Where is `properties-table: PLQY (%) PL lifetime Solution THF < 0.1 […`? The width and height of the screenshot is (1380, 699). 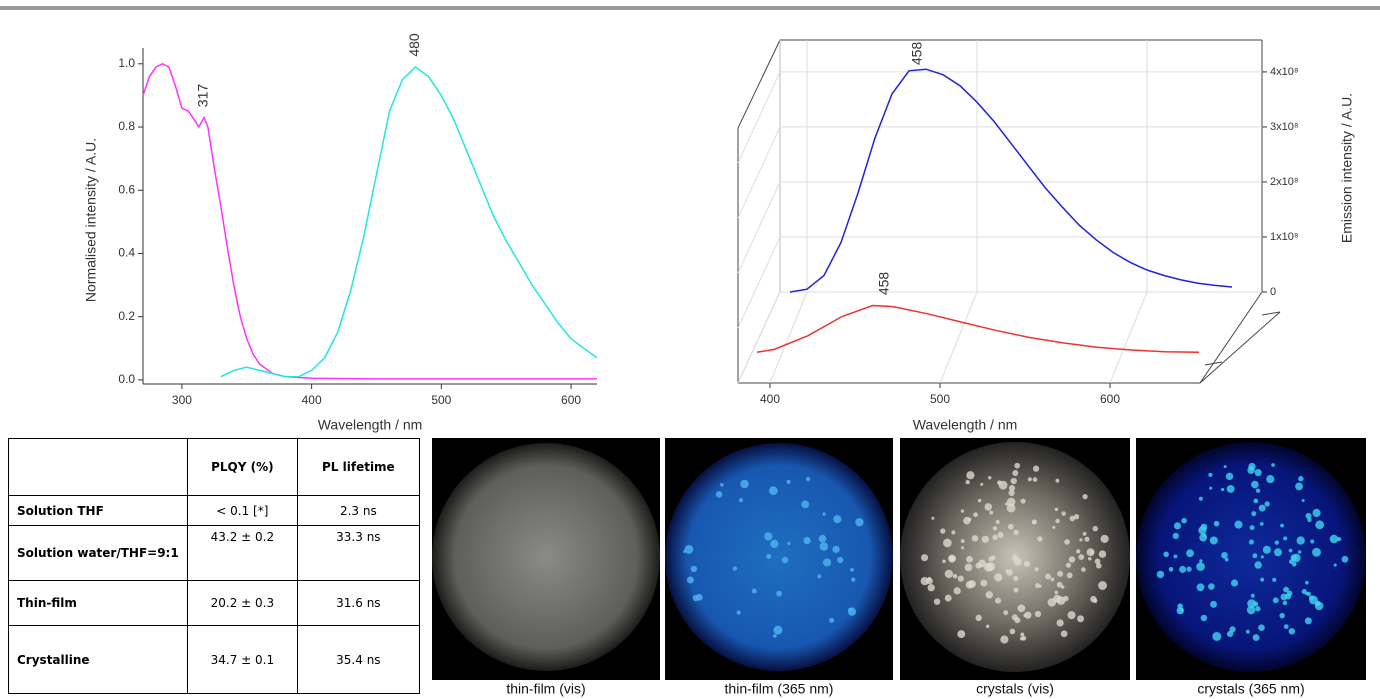 properties-table: PLQY (%) PL lifetime Solution THF < 0.1 [… is located at coordinates (214, 566).